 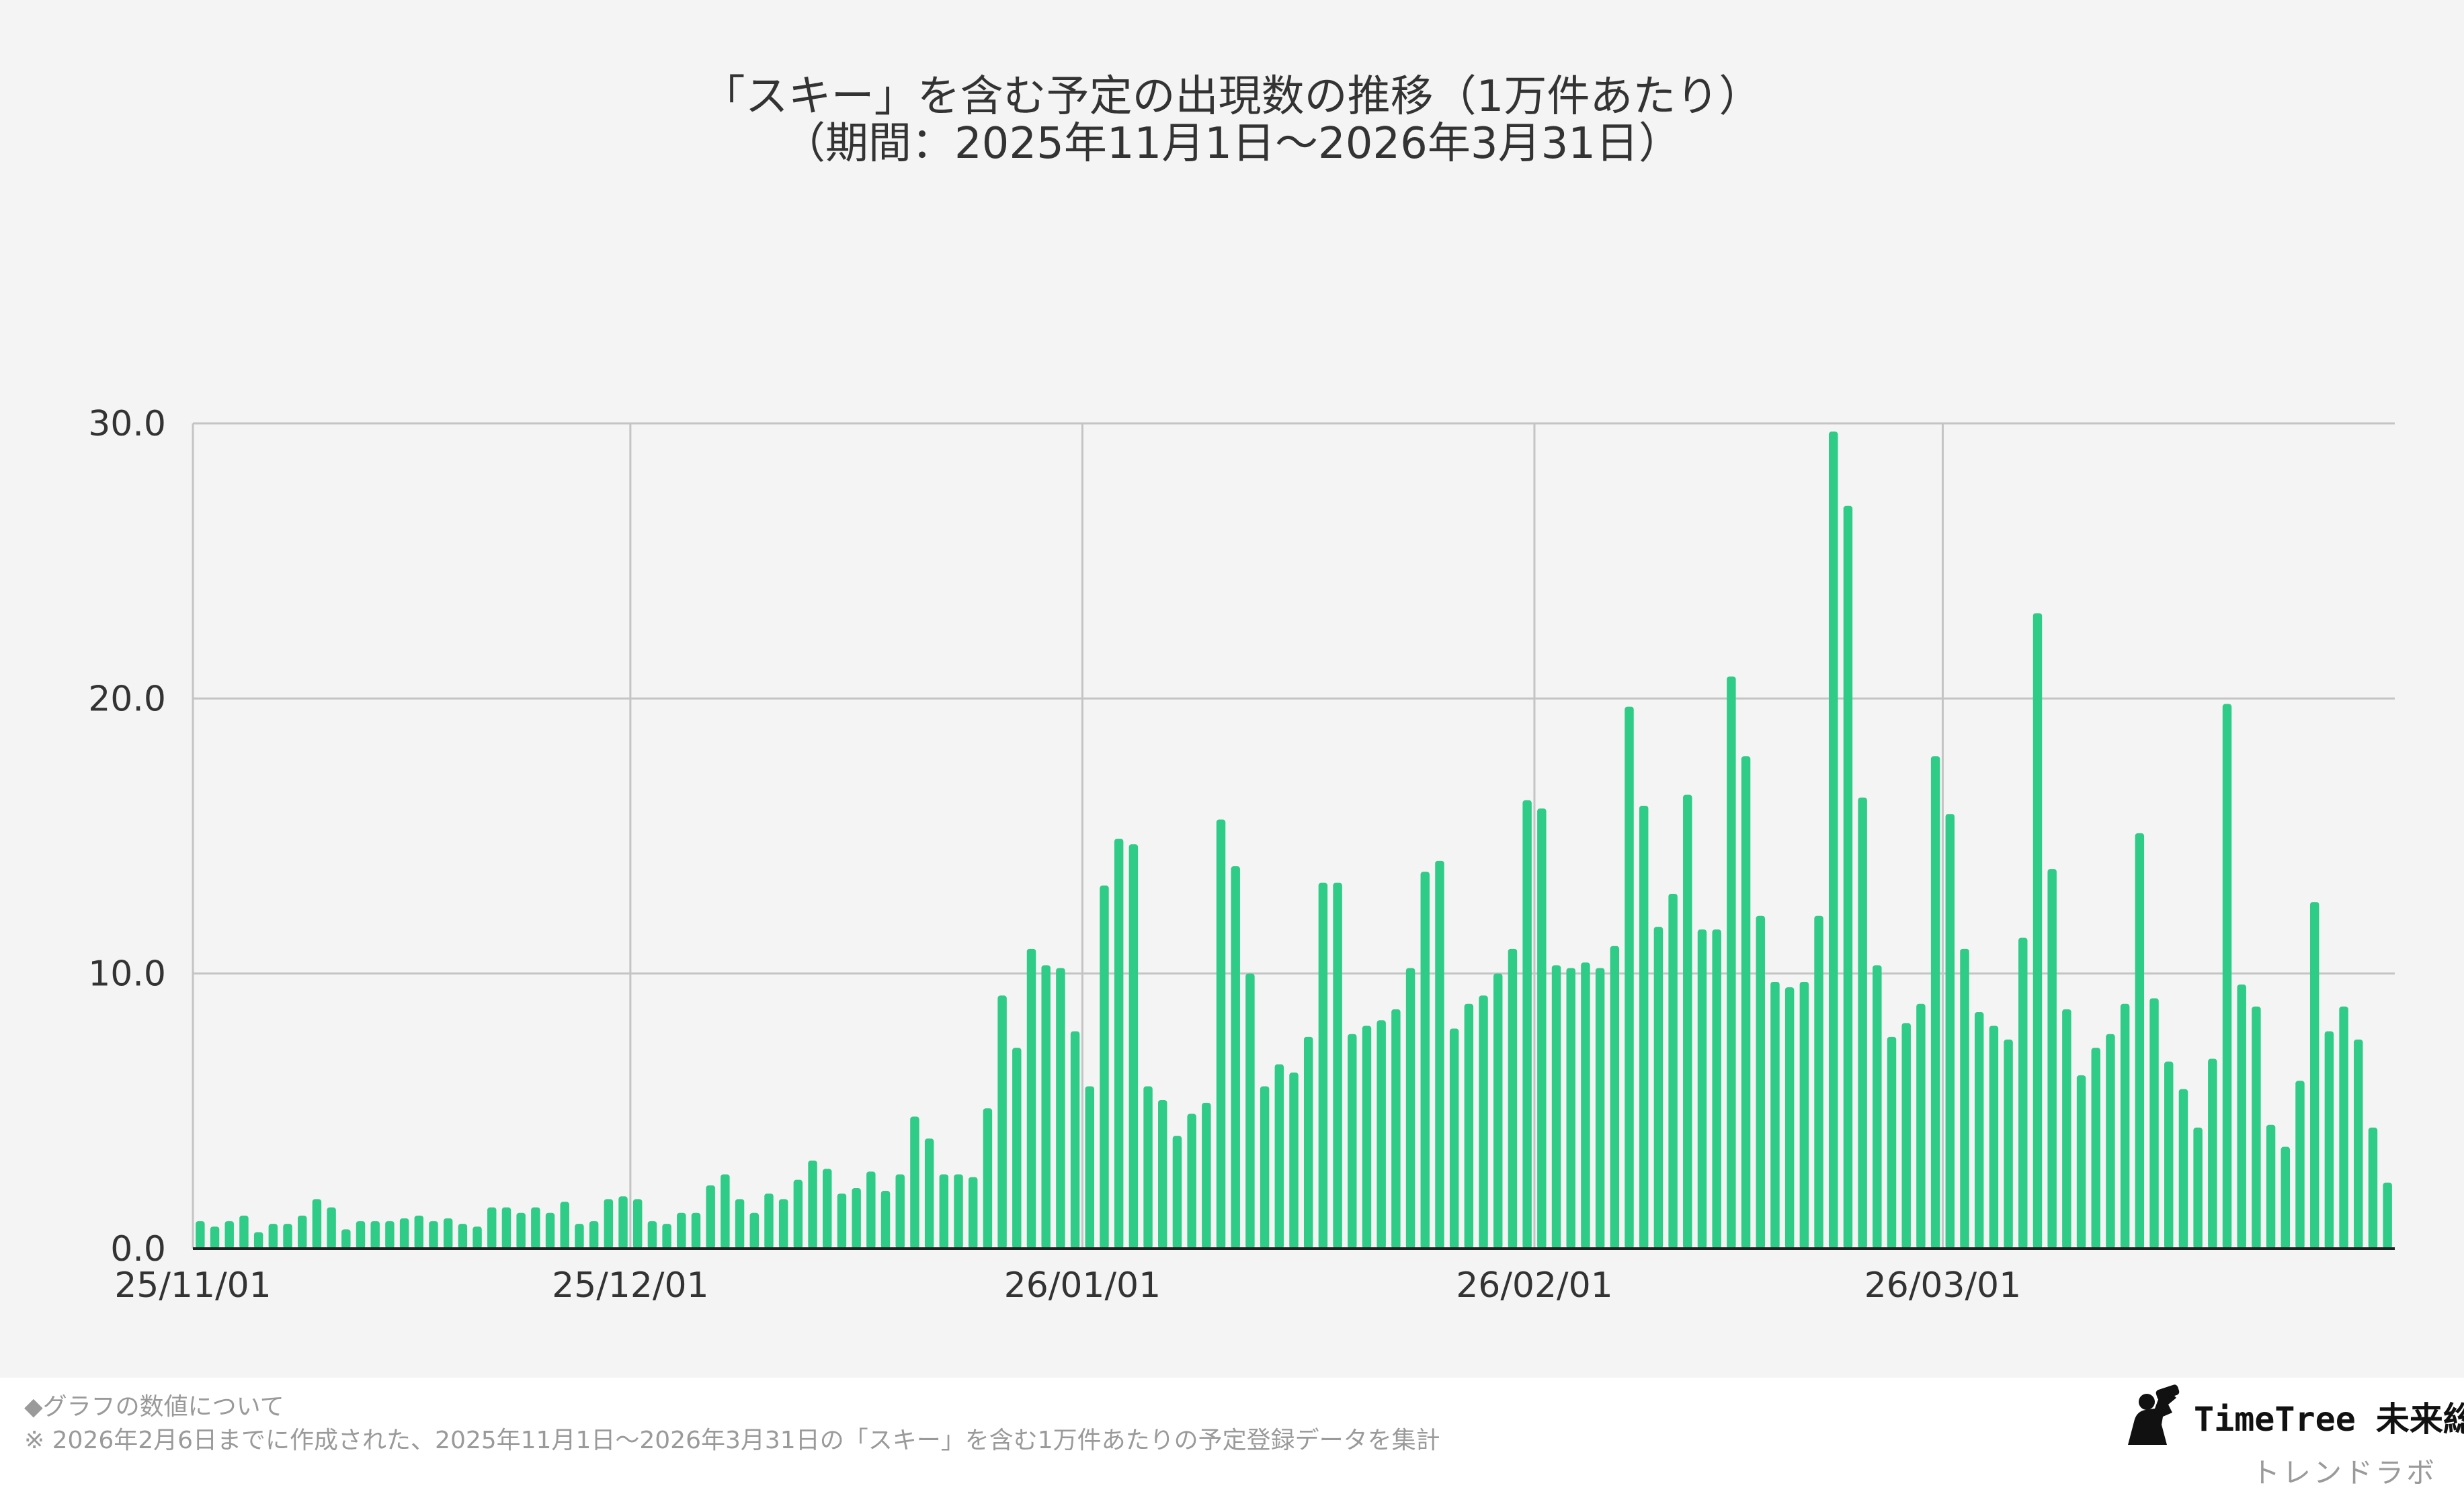 I want to click on x-tick-label: 26/02/01, so click(x=1534, y=1285).